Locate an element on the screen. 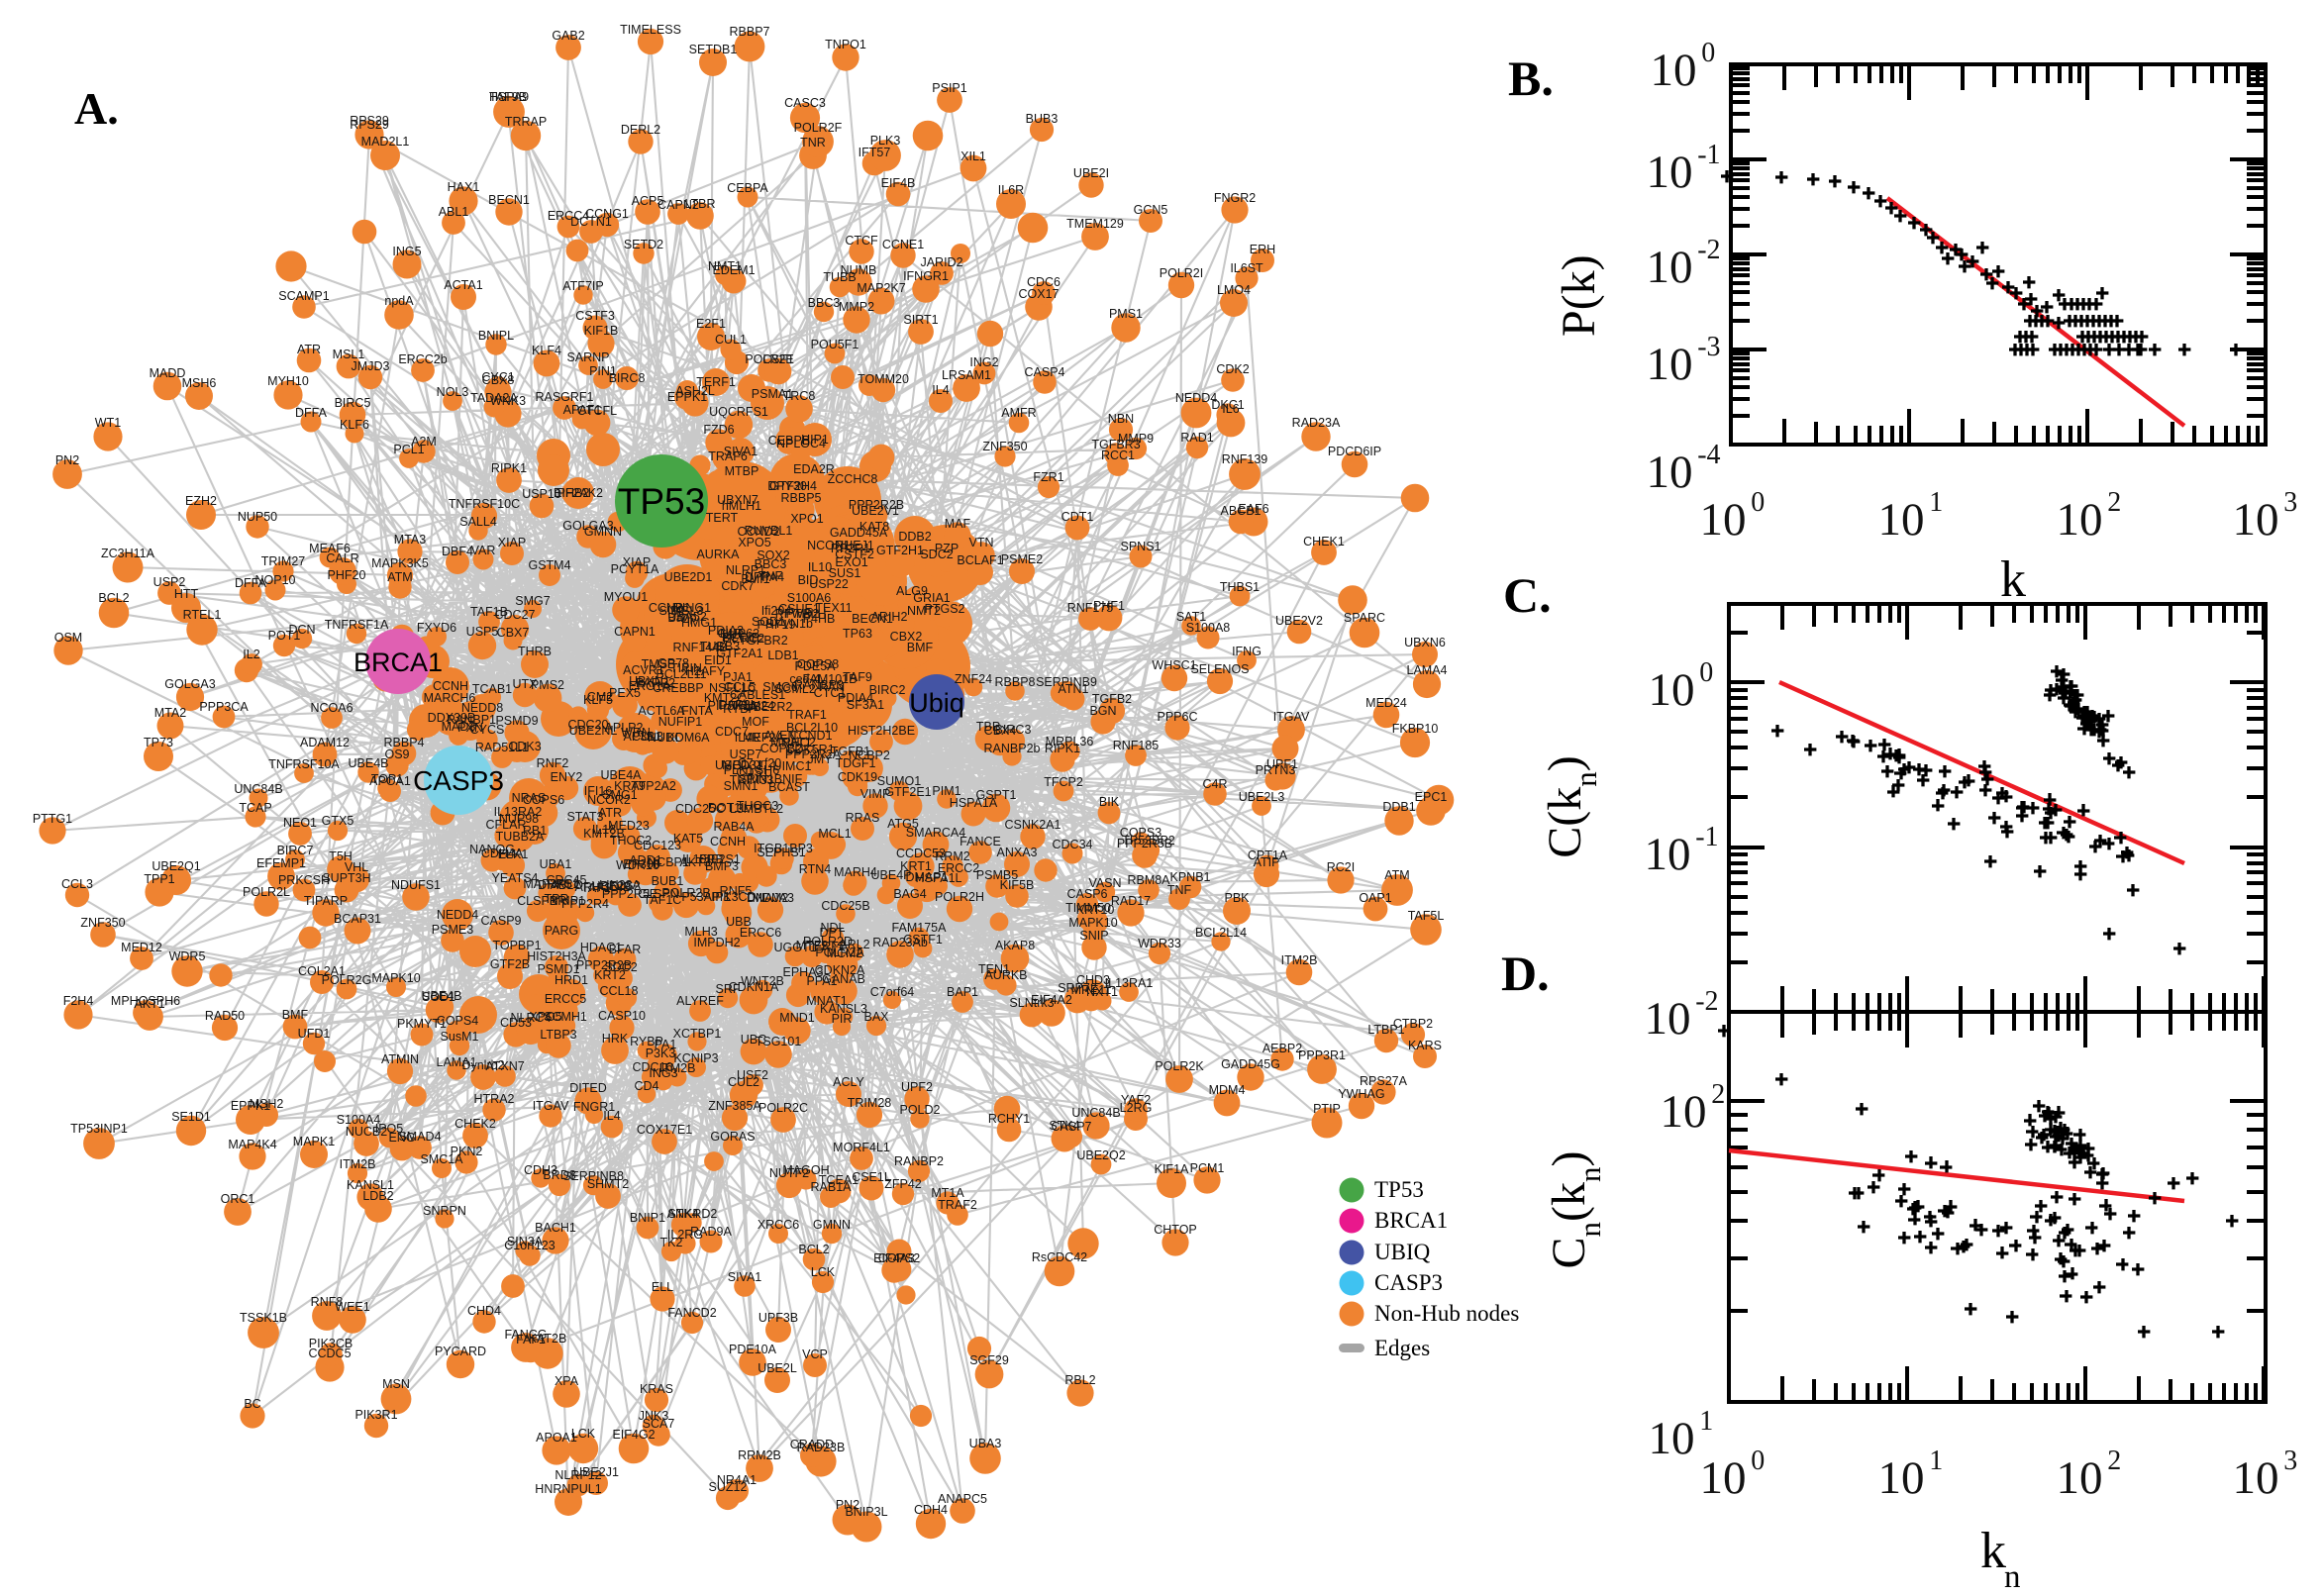 The width and height of the screenshot is (2323, 1596). svg-text: TAF9 is located at coordinates (857, 677).